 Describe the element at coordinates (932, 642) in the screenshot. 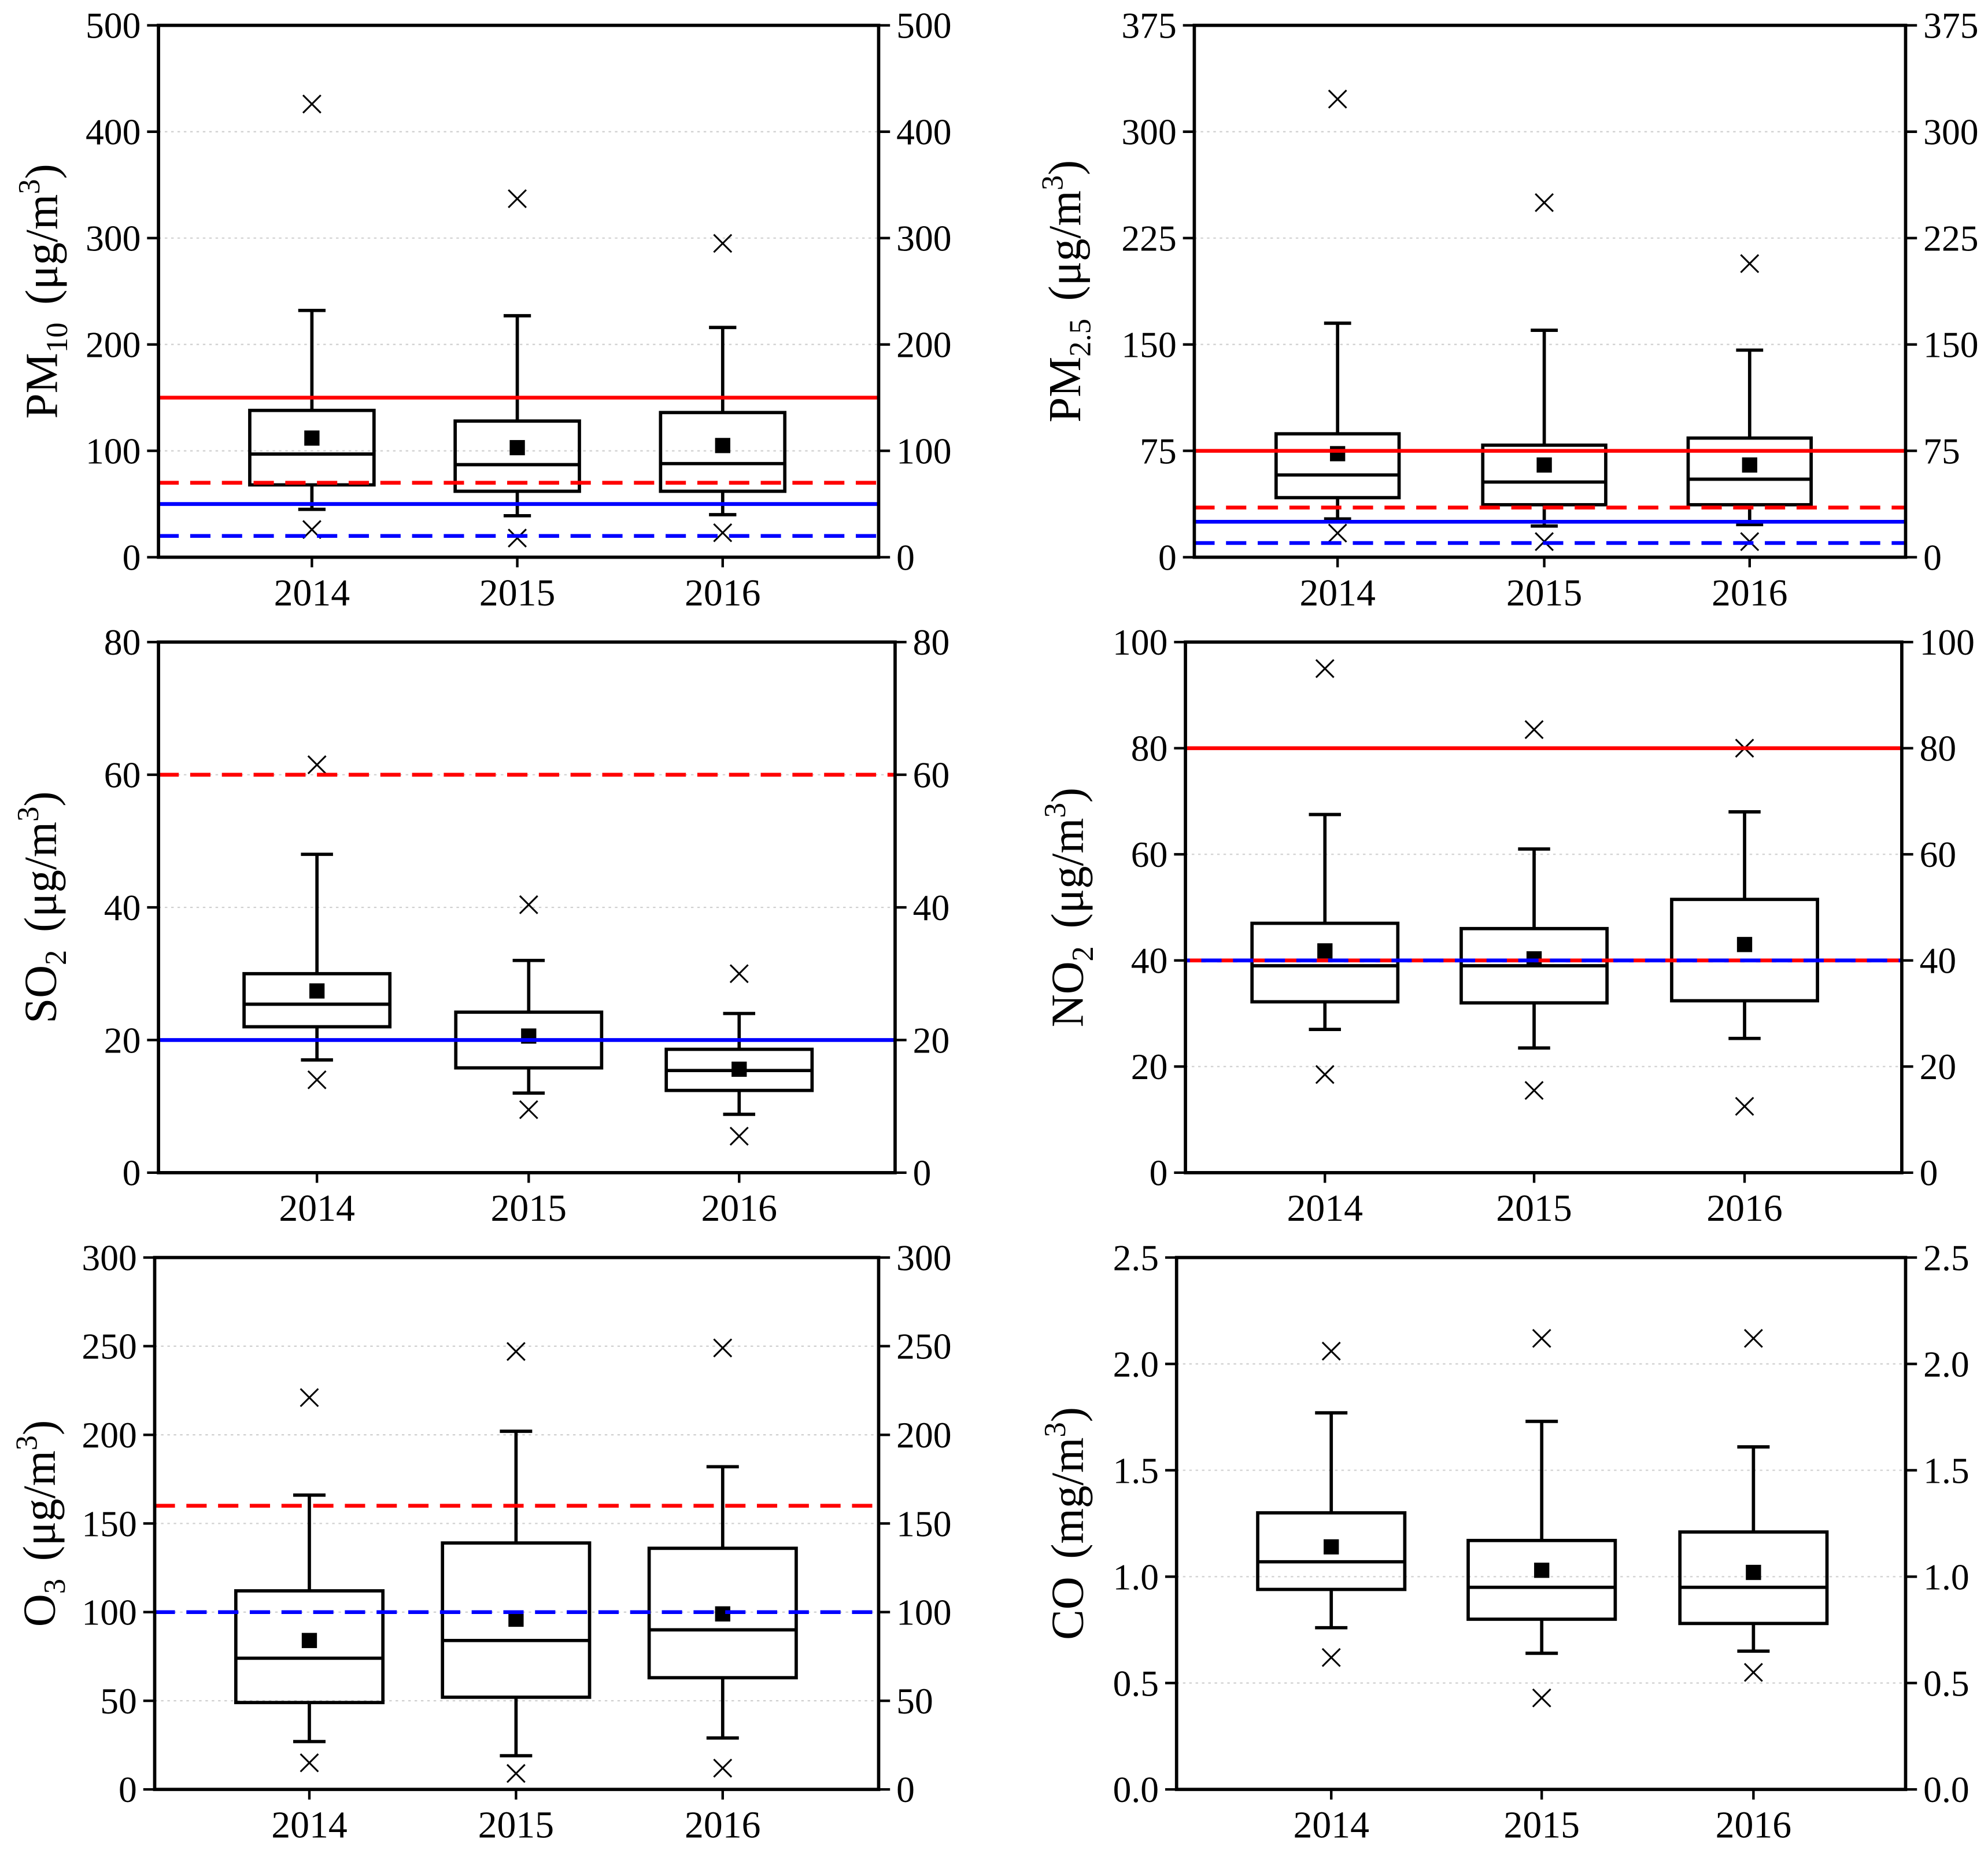

I see `y-tick-label-right: 80` at that location.